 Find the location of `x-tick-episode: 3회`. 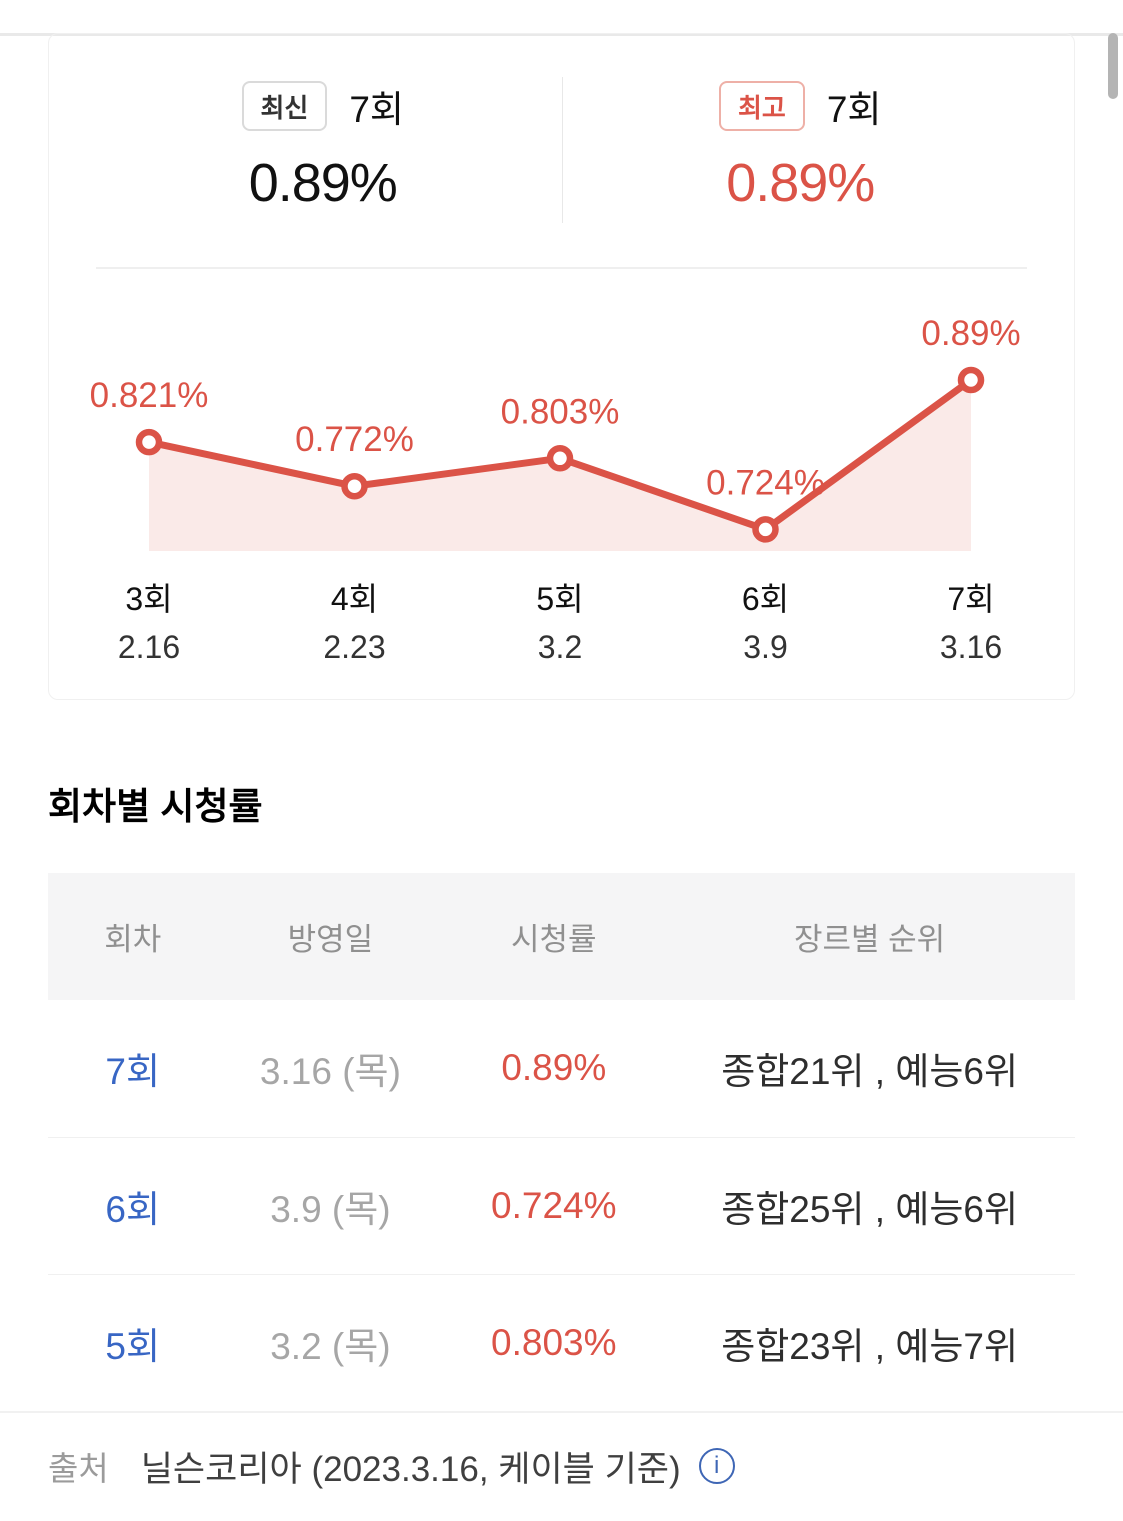

x-tick-episode: 3회 is located at coordinates (149, 599).